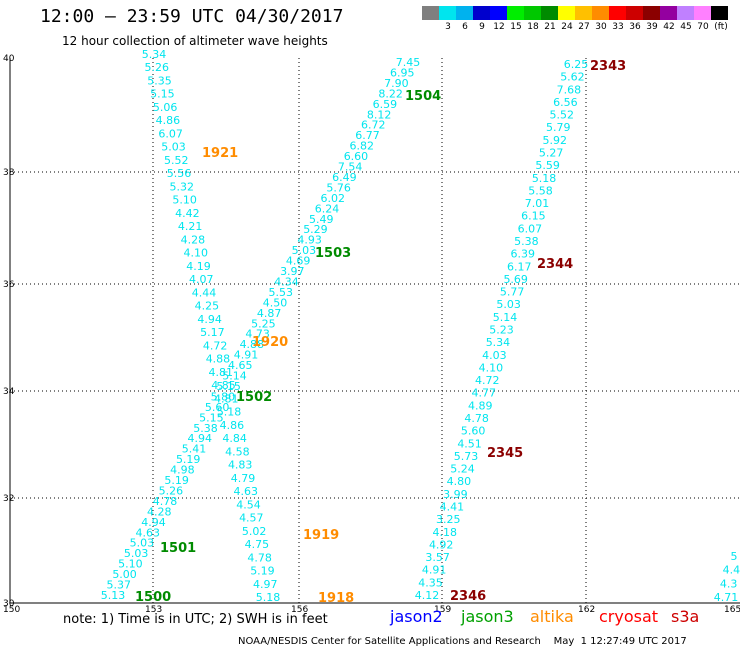 The image size is (740, 650). I want to click on wave-height-value: 5.32, so click(182, 186).